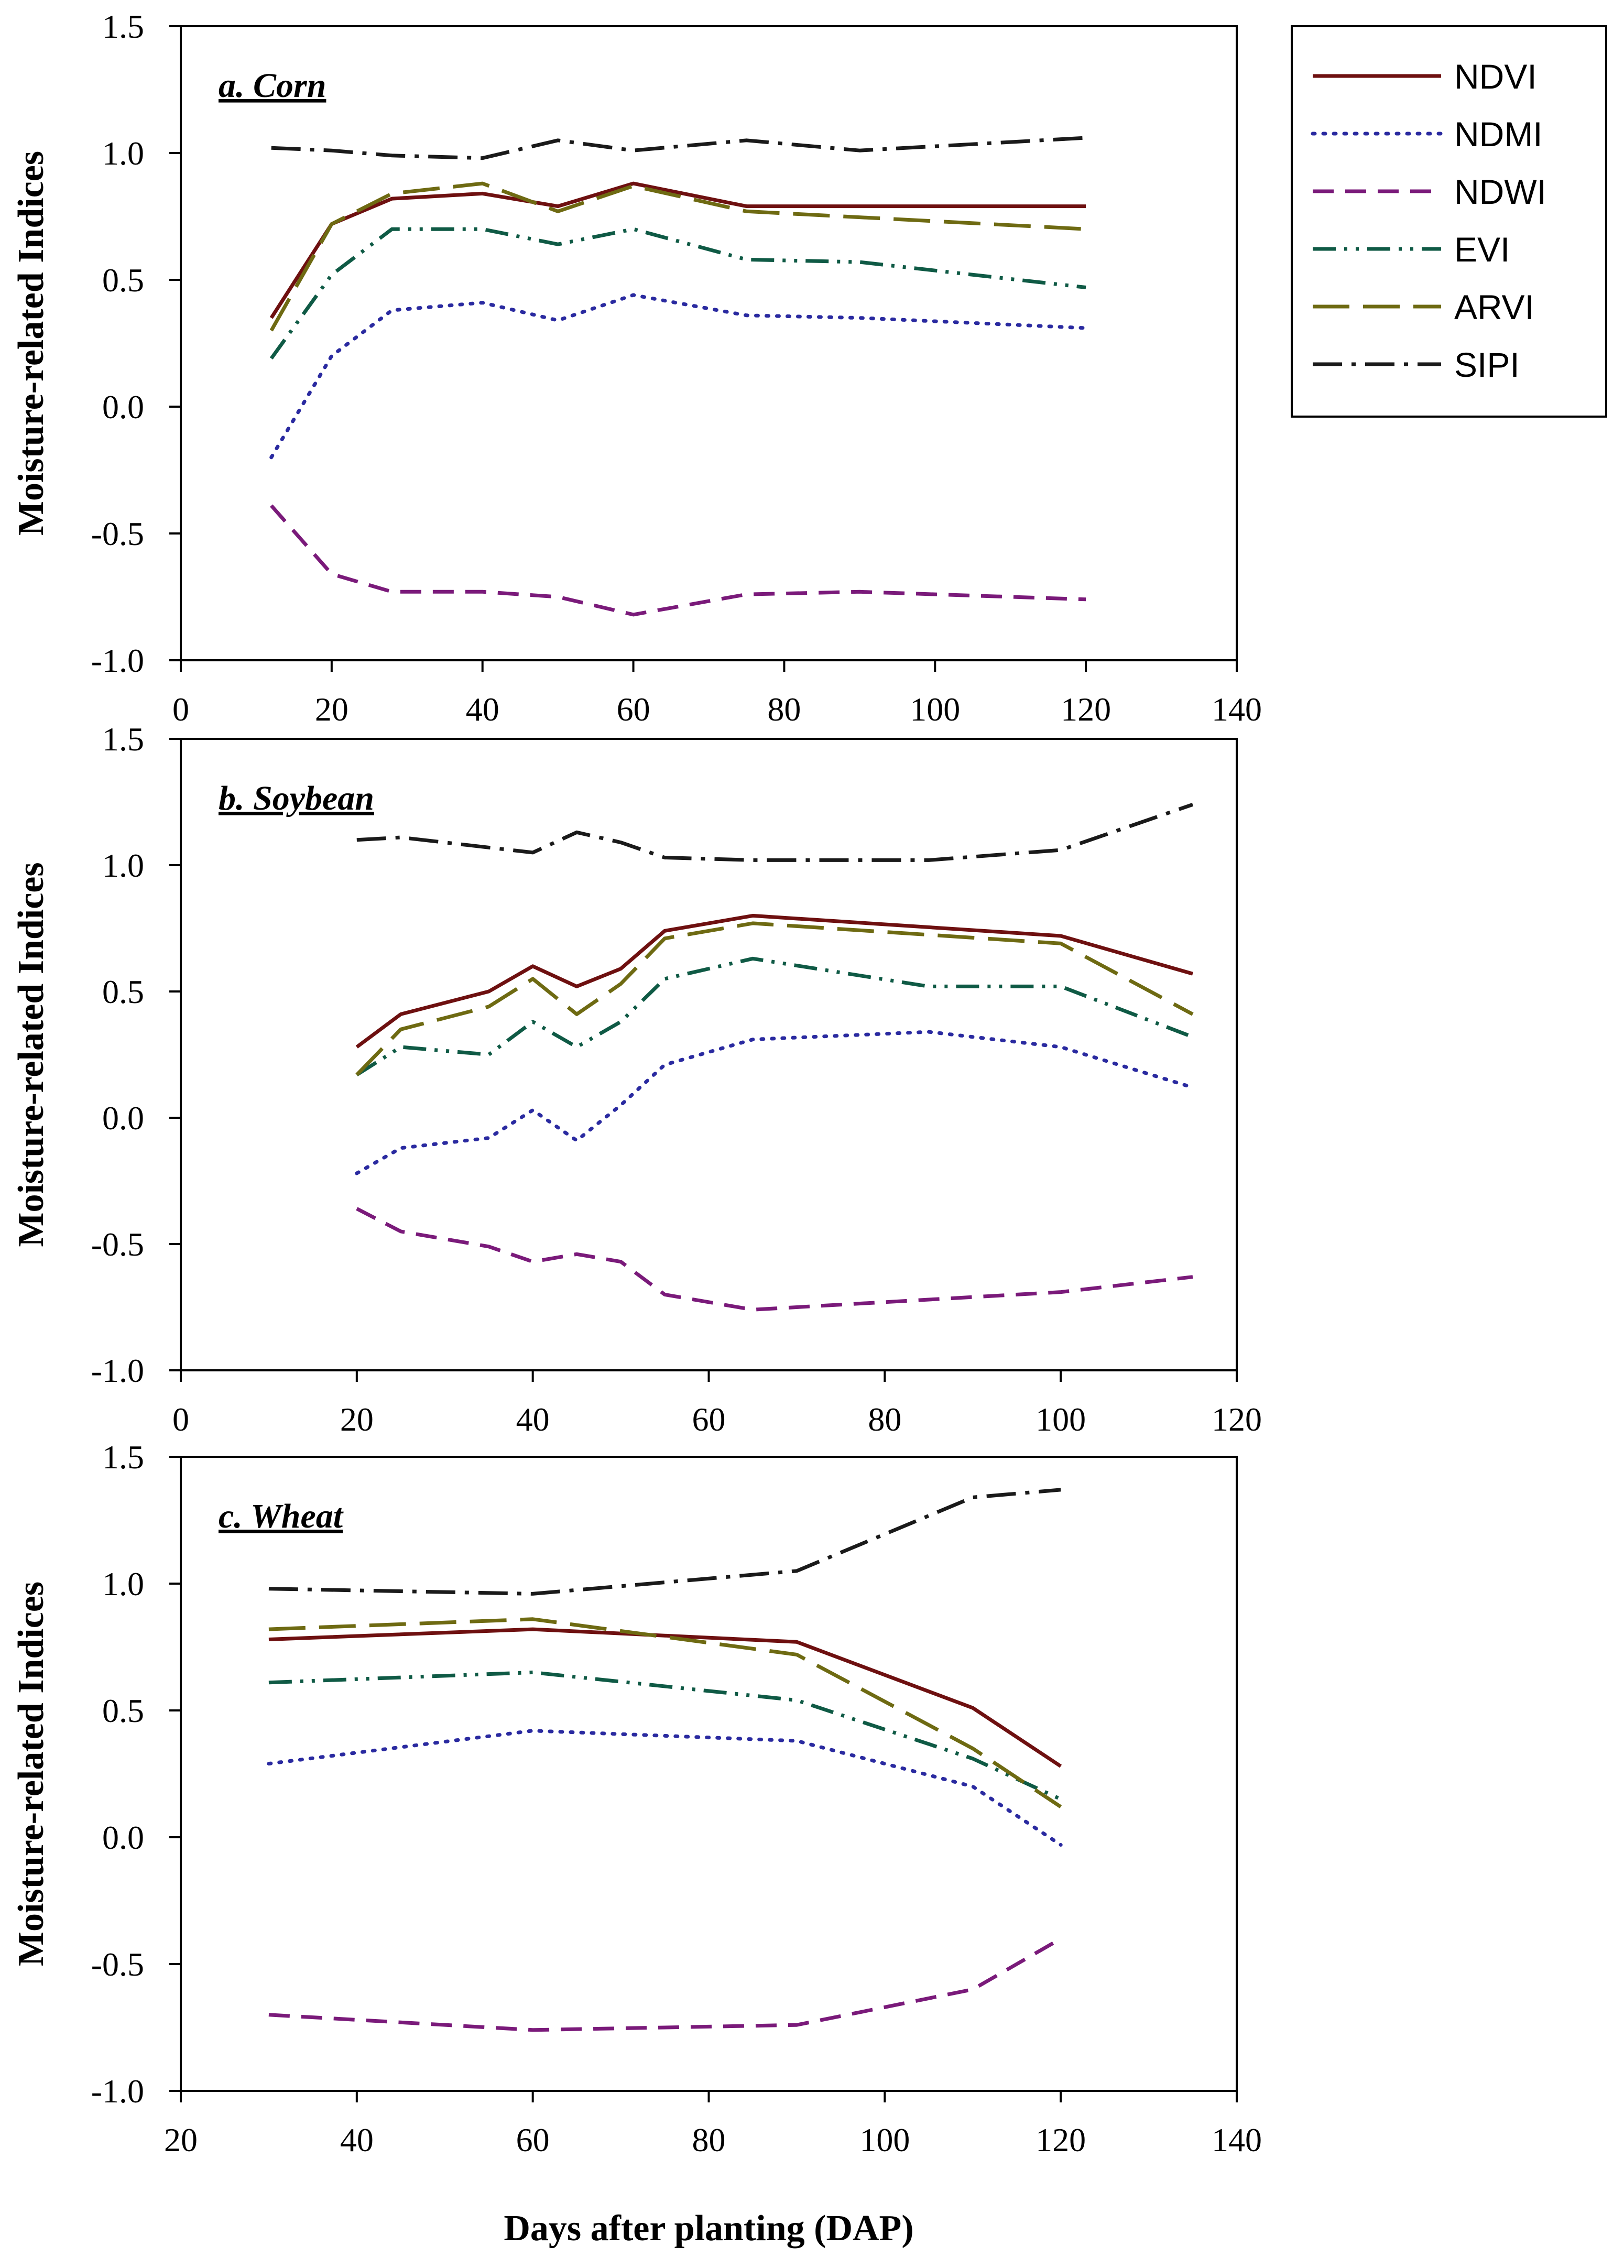 The image size is (1624, 2268). I want to click on panel-title: b. Soybean, so click(296, 798).